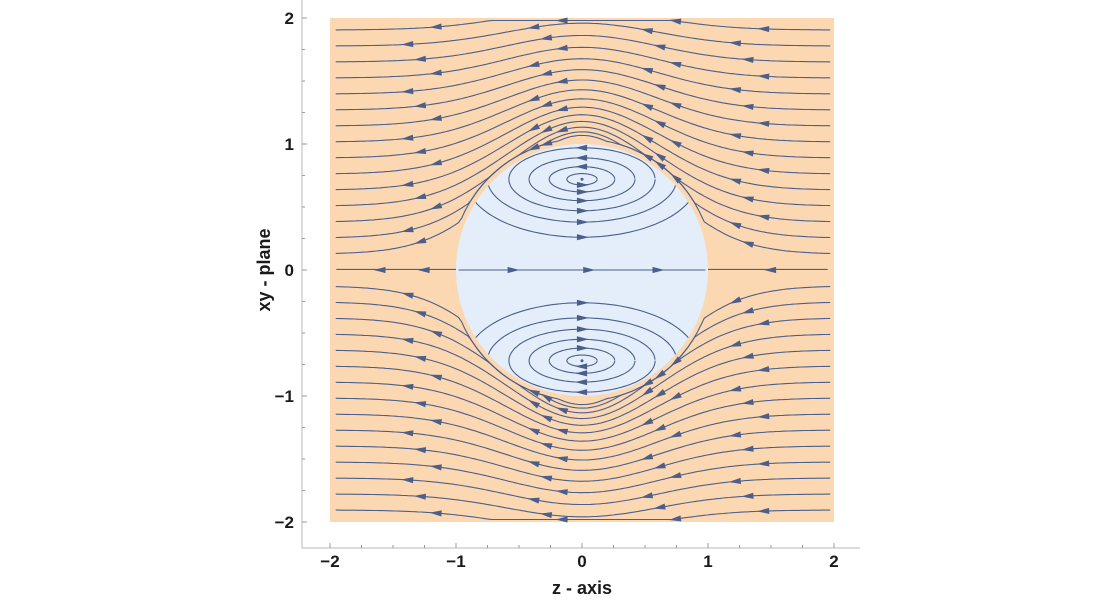  I want to click on x-tick-label: 0, so click(581, 561).